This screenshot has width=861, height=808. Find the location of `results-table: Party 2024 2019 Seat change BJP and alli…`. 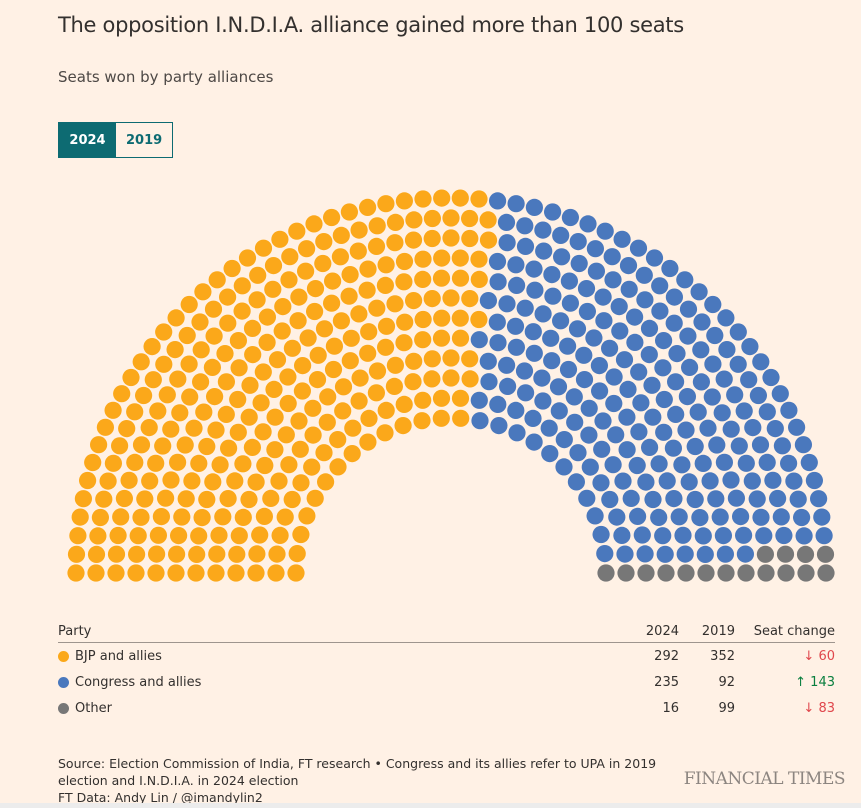

results-table: Party 2024 2019 Seat change BJP and alli… is located at coordinates (446, 670).